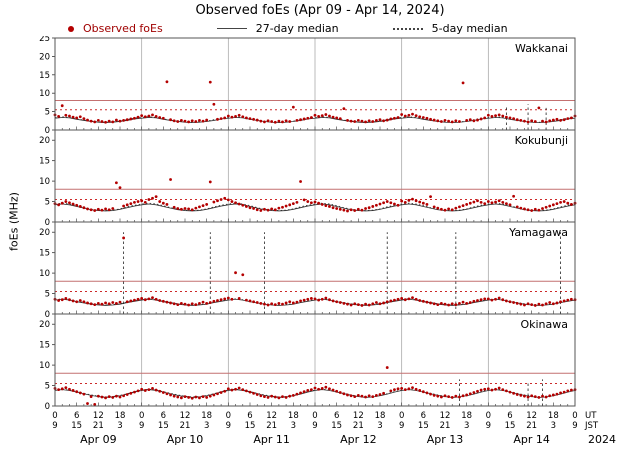 The image size is (640, 457). Describe the element at coordinates (98, 439) in the screenshot. I see `day-label: Apr 09` at that location.